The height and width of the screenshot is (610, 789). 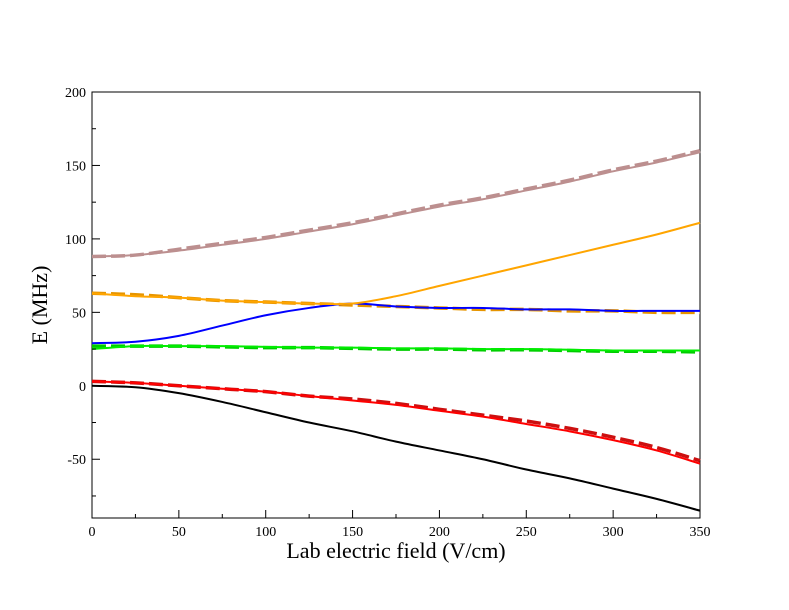 What do you see at coordinates (526, 532) in the screenshot?
I see `x-tick-label: 250` at bounding box center [526, 532].